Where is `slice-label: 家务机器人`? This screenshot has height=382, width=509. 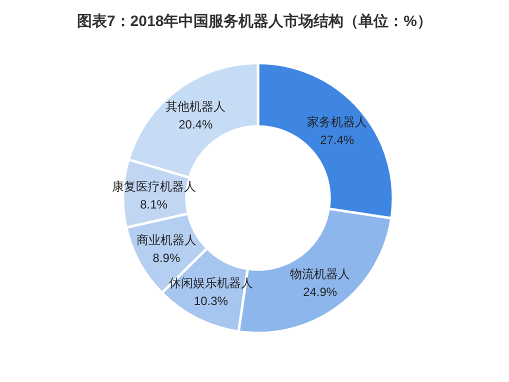
slice-label: 家务机器人 is located at coordinates (337, 122).